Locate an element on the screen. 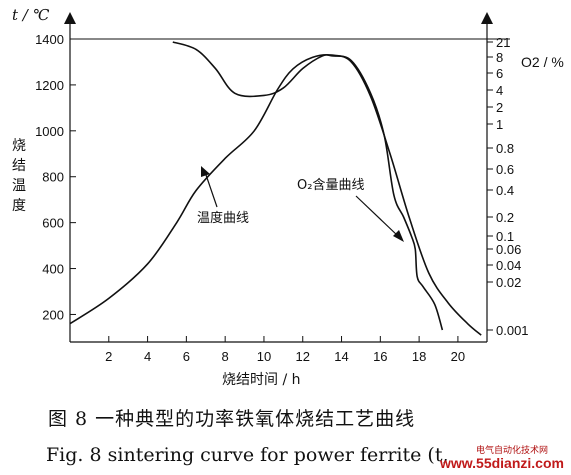 The height and width of the screenshot is (475, 571). left-axis-label-line: 温 is located at coordinates (19, 186).